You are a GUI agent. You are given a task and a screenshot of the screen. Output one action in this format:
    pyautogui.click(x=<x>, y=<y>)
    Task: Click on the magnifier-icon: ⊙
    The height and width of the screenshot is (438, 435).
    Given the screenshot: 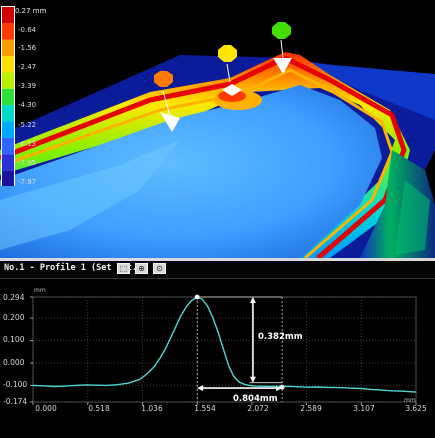 What is the action you would take?
    pyautogui.click(x=159, y=268)
    